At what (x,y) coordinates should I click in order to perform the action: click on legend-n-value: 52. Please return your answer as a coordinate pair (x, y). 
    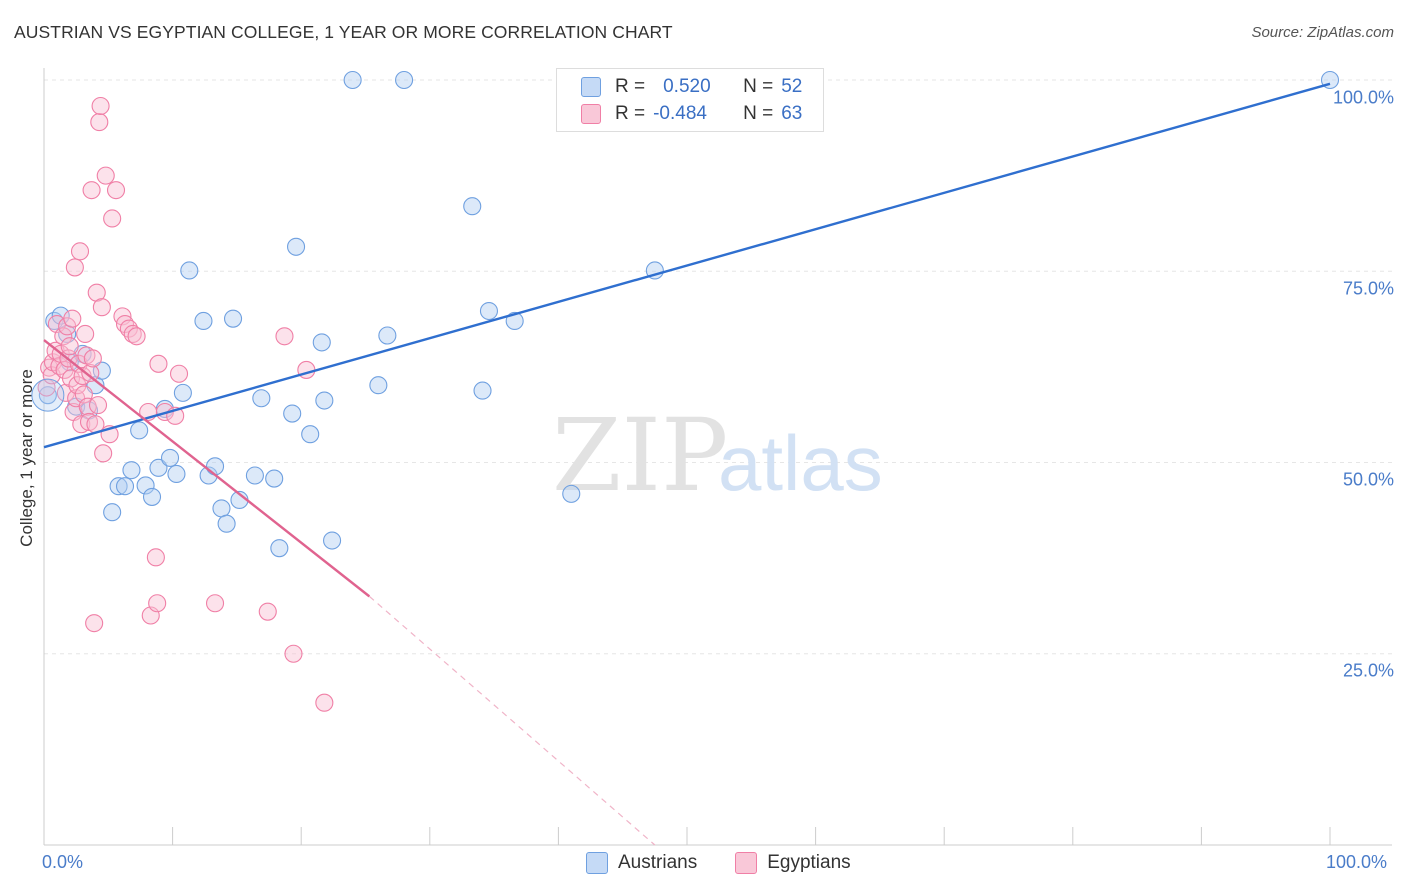
    Looking at the image, I should click on (792, 86).